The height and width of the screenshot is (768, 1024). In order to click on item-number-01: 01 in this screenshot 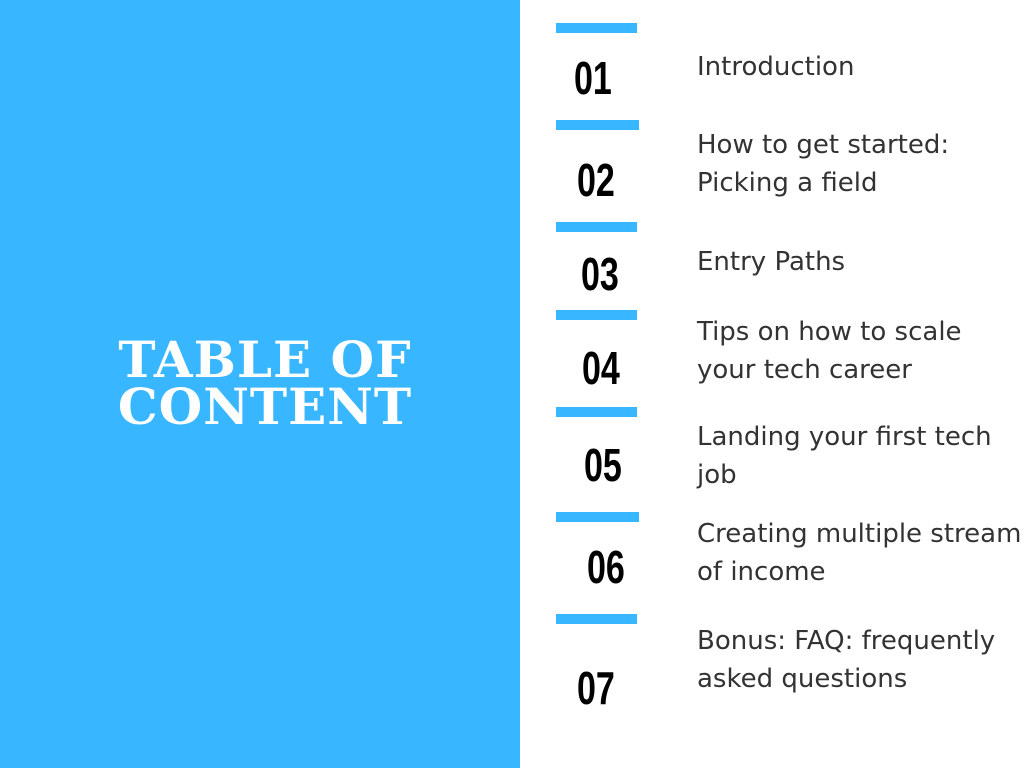, I will do `click(593, 78)`.